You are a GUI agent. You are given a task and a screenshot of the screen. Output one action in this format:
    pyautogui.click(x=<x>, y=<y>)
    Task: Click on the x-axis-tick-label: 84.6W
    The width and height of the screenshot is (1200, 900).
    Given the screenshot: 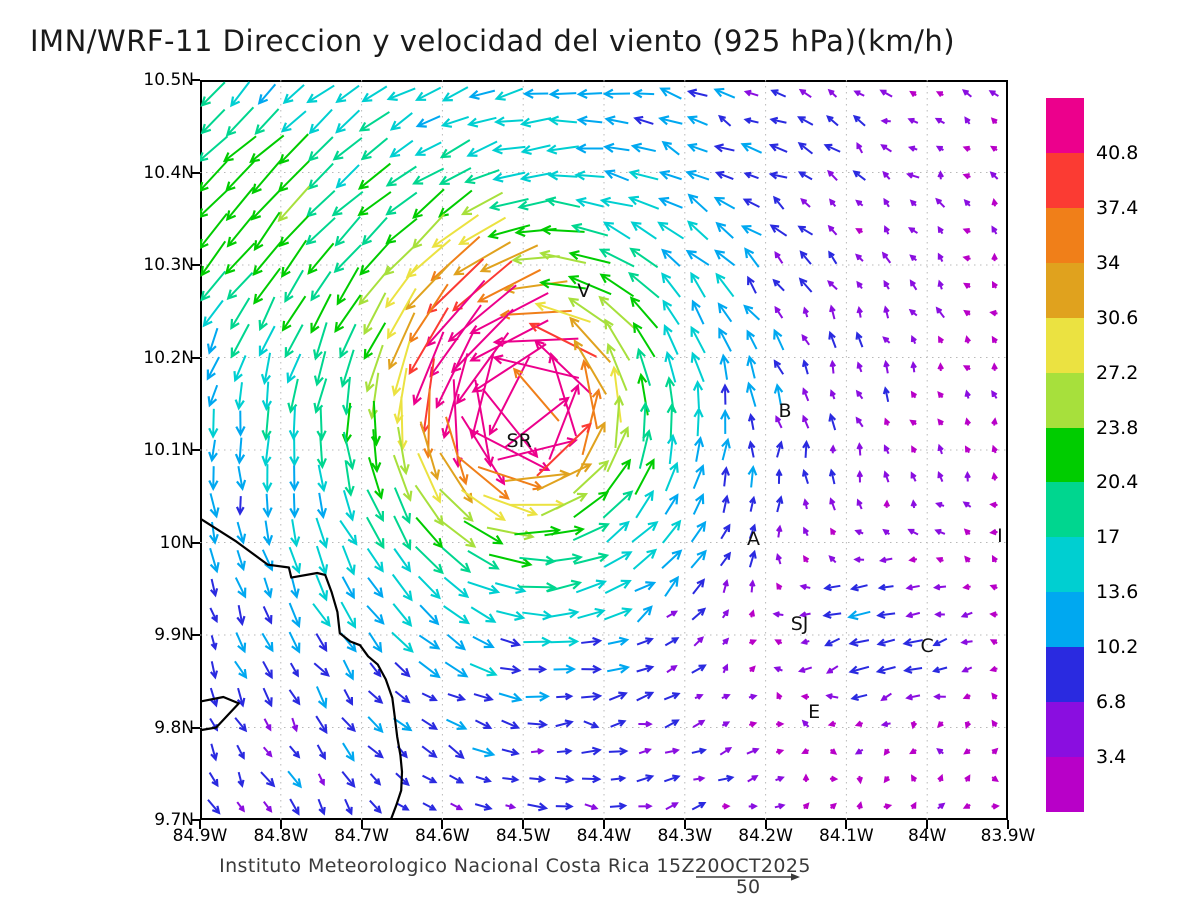 What is the action you would take?
    pyautogui.click(x=442, y=836)
    